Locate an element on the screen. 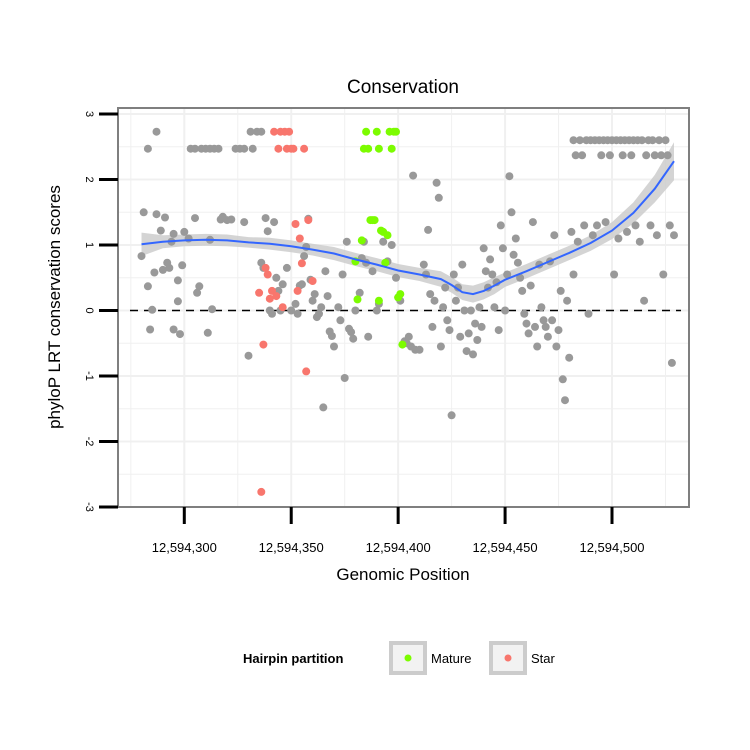  x-tick-label: 12,594,500 is located at coordinates (611, 547).